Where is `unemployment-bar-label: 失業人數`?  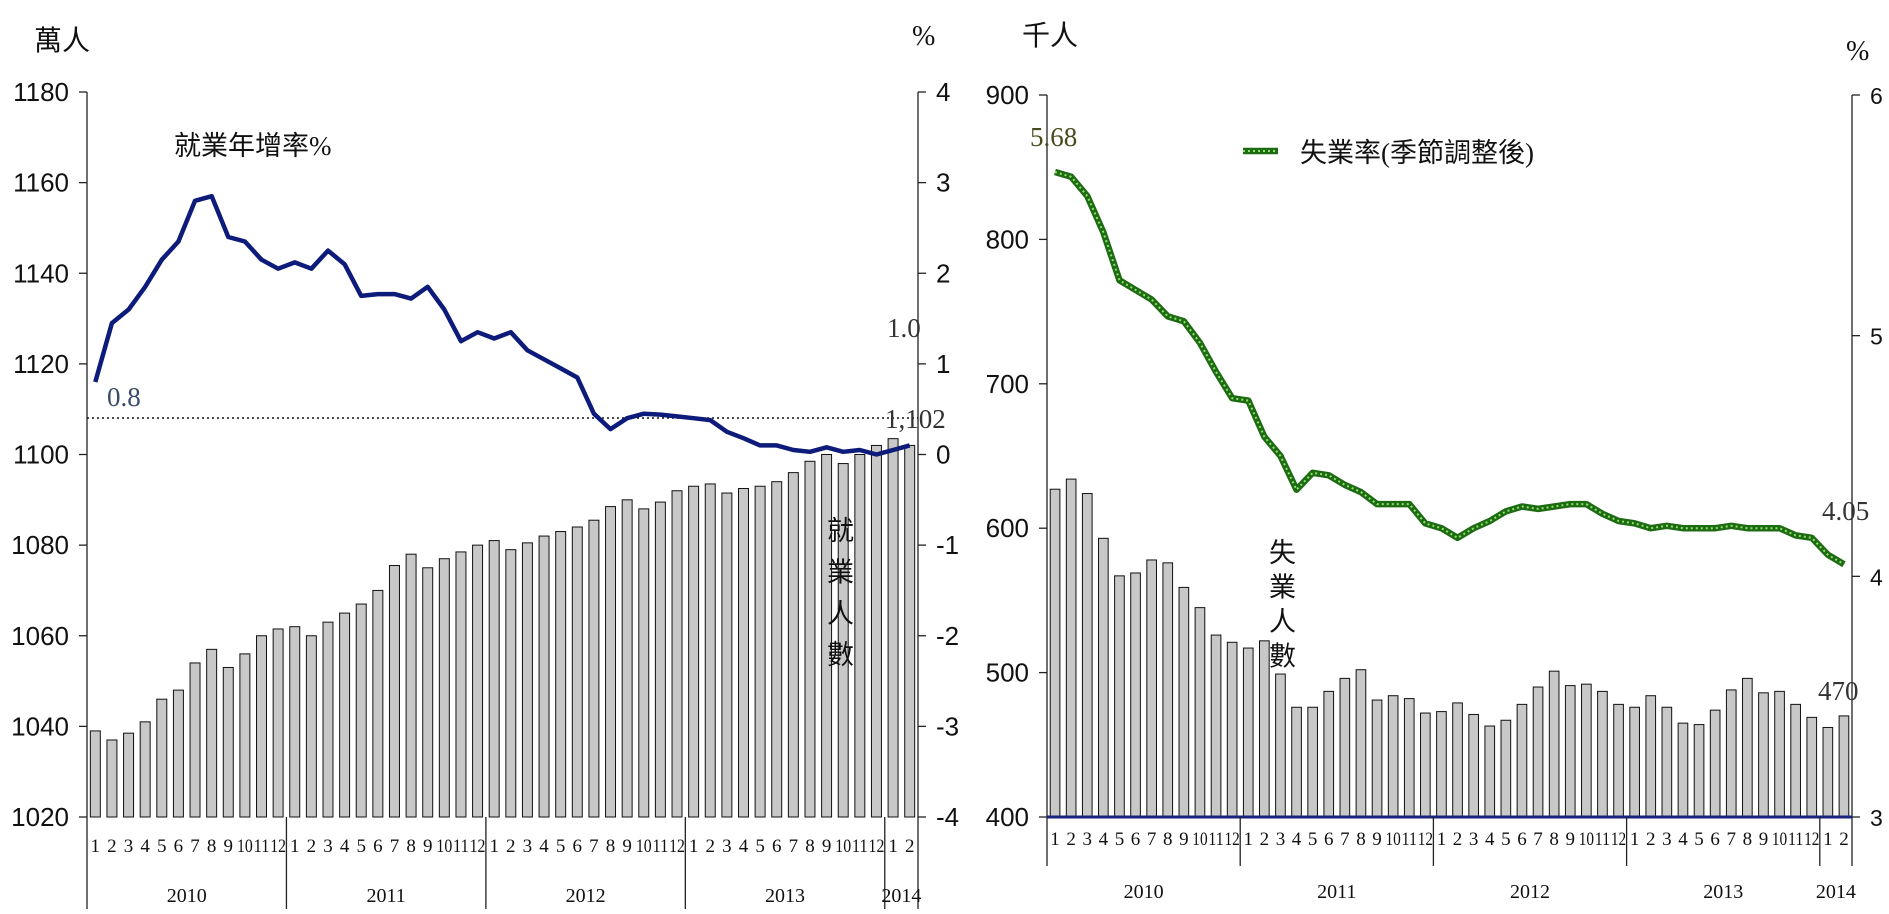
unemployment-bar-label: 失業人數 is located at coordinates (1282, 605).